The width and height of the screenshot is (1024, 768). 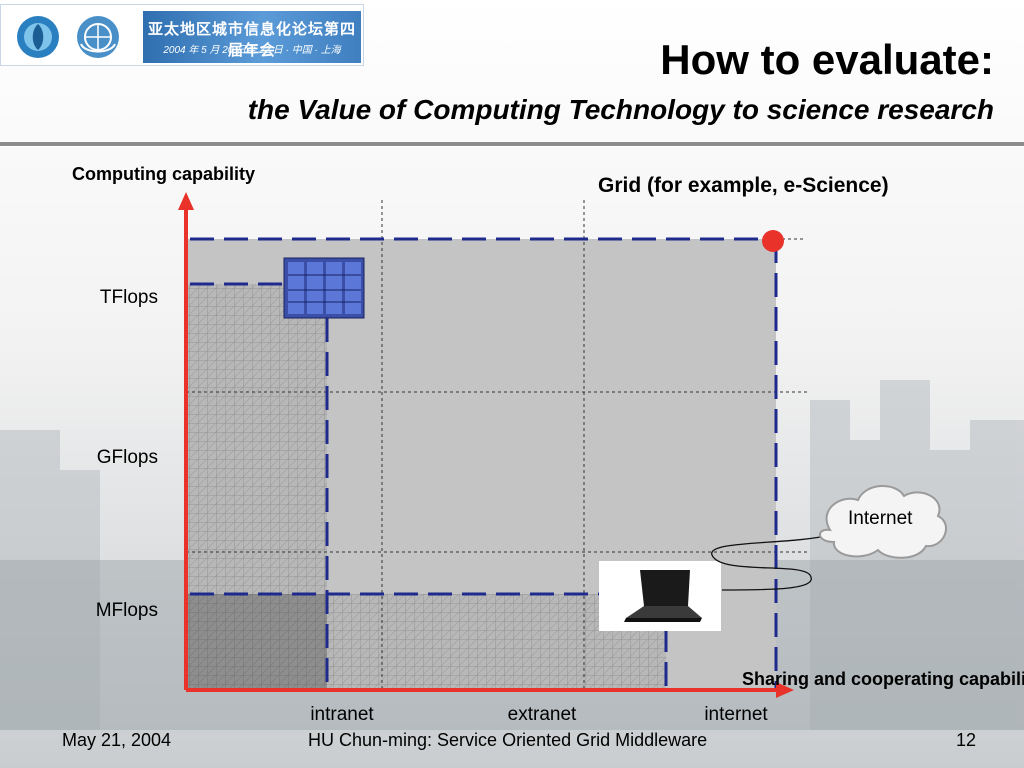 I want to click on footer-date: May 21, 2004, so click(x=117, y=740).